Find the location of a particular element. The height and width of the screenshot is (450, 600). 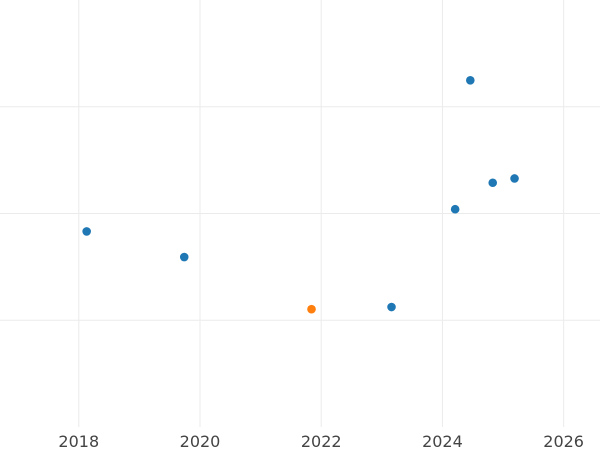

x-tick-label-0: 2018 is located at coordinates (78, 441).